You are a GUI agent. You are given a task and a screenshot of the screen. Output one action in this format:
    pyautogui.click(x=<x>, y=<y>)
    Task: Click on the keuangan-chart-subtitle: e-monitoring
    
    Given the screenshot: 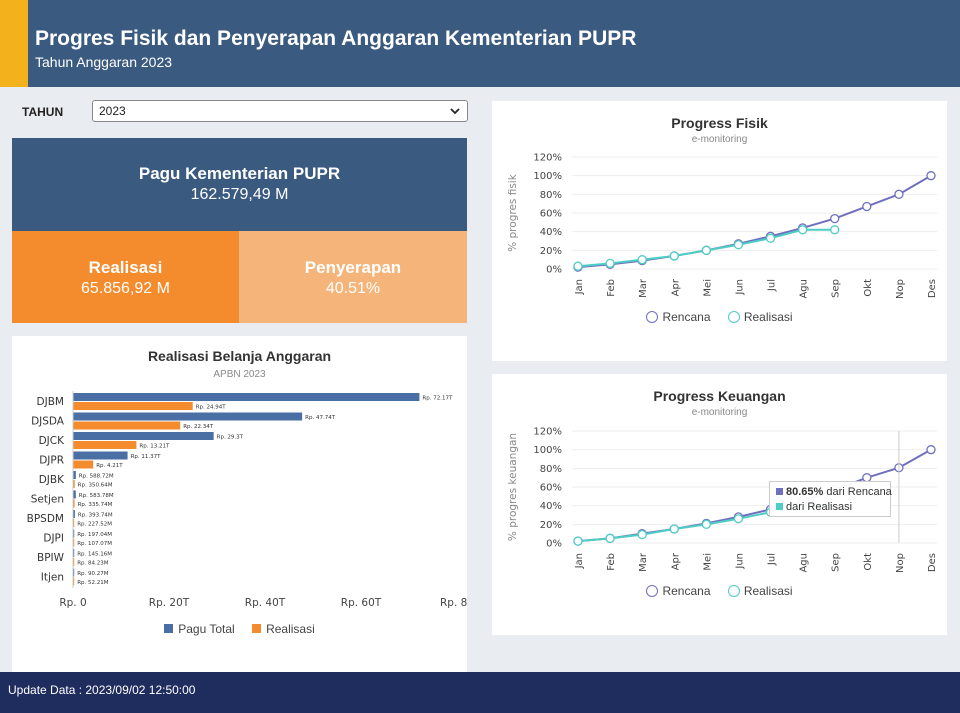 What is the action you would take?
    pyautogui.click(x=719, y=412)
    